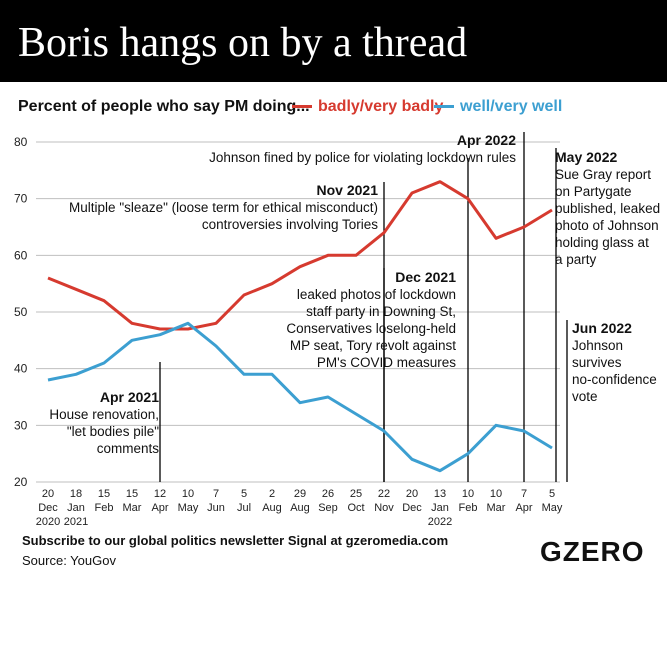  What do you see at coordinates (607, 208) in the screenshot?
I see `event-text: published, leaked` at bounding box center [607, 208].